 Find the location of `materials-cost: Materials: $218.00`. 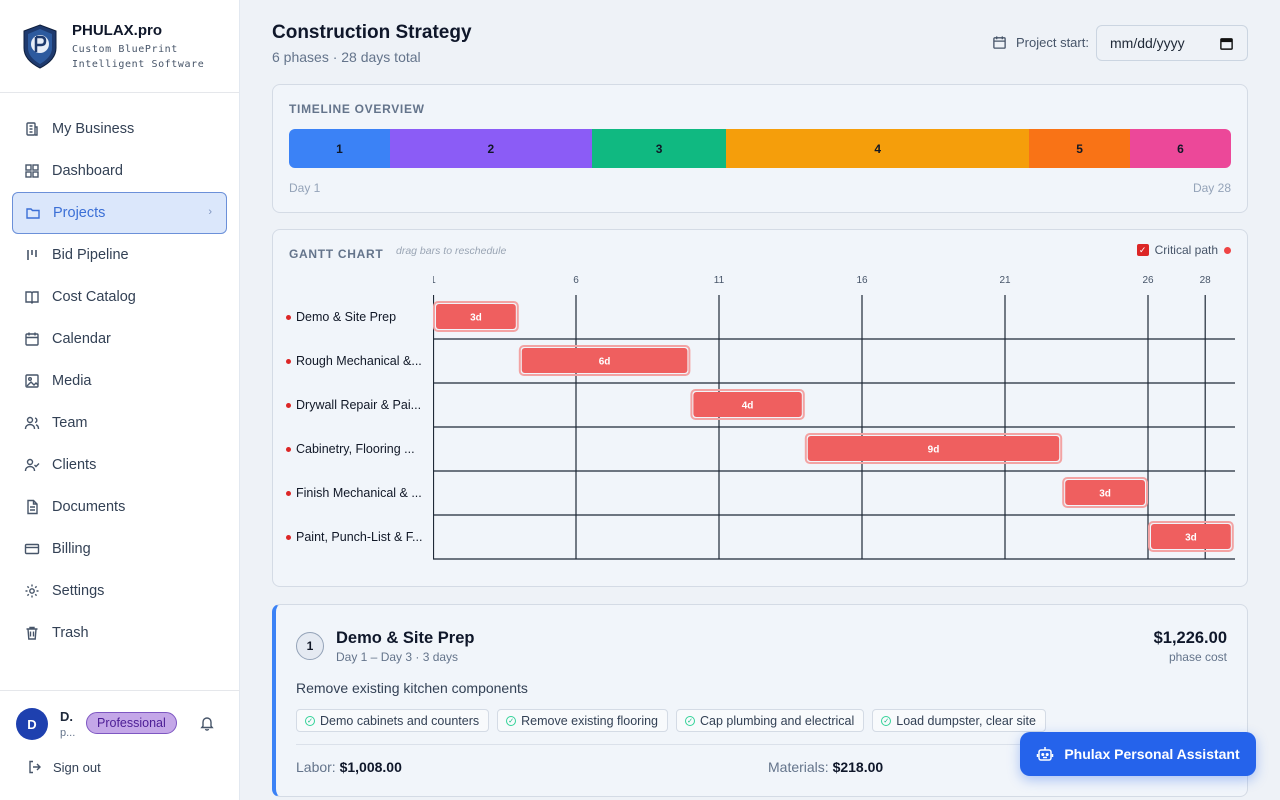

materials-cost: Materials: $218.00 is located at coordinates (825, 767).